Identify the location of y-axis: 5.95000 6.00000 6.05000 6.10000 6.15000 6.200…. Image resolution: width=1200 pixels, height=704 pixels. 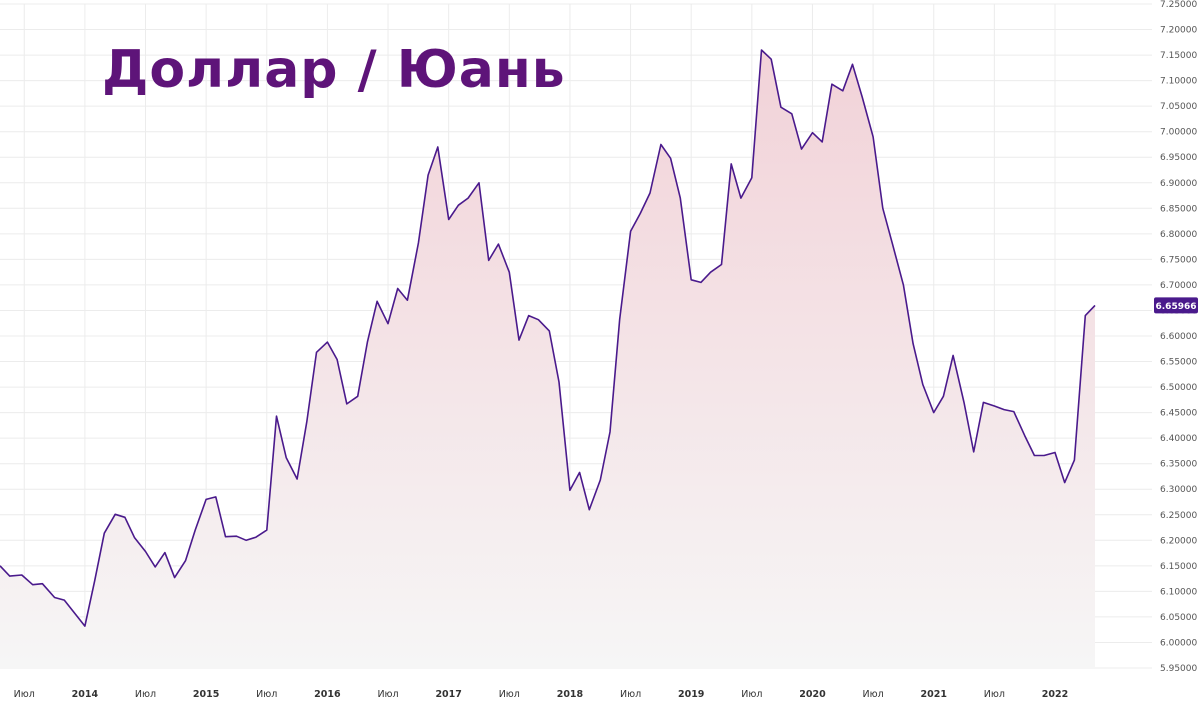
(1178, 337).